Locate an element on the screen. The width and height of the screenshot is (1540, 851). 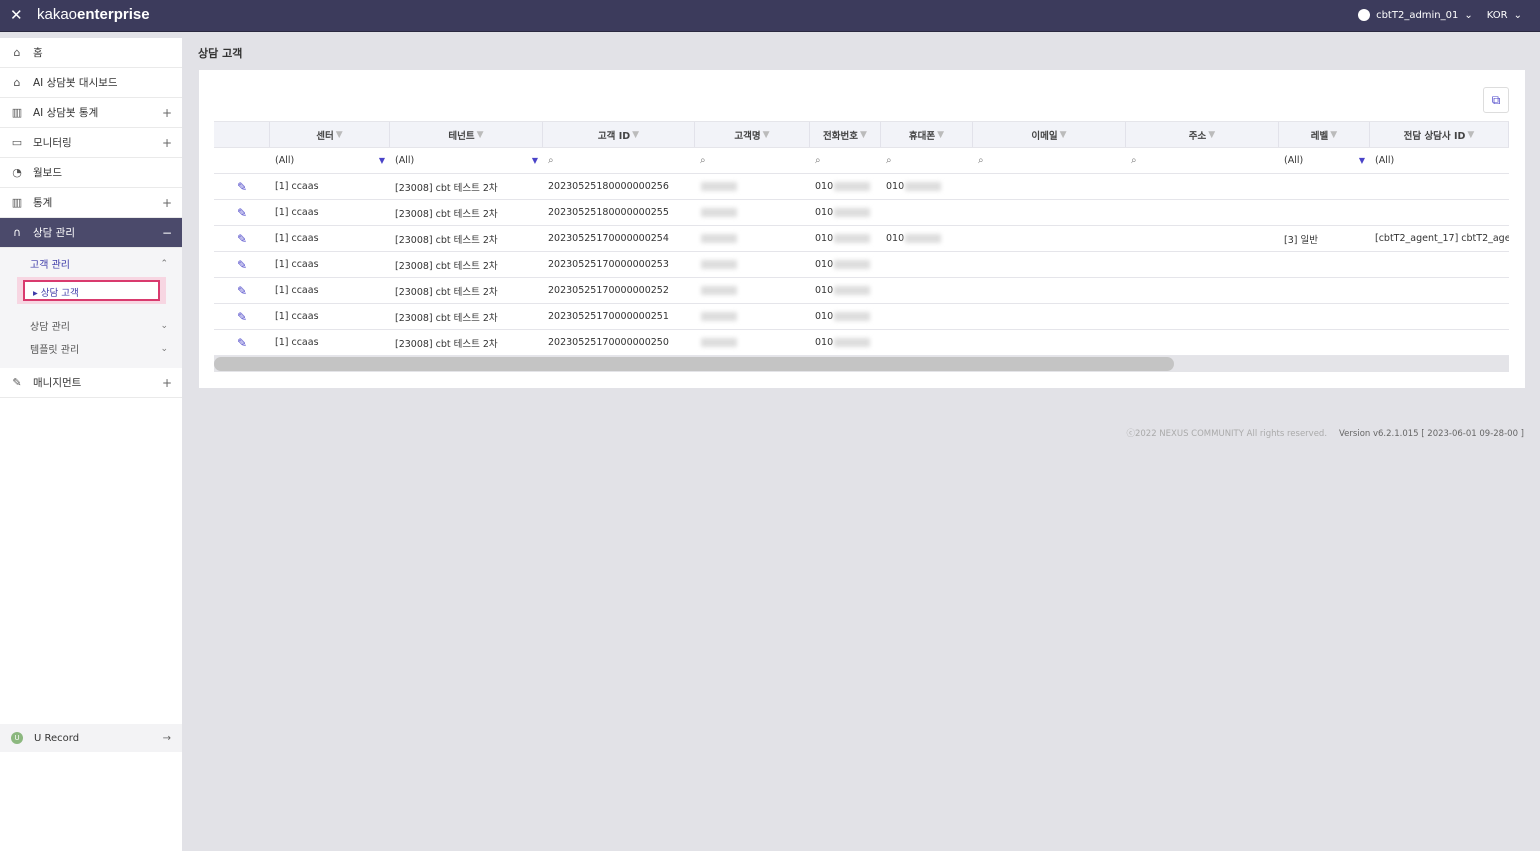
cell-customer-id: 20230525180000000256 is located at coordinates (608, 186).